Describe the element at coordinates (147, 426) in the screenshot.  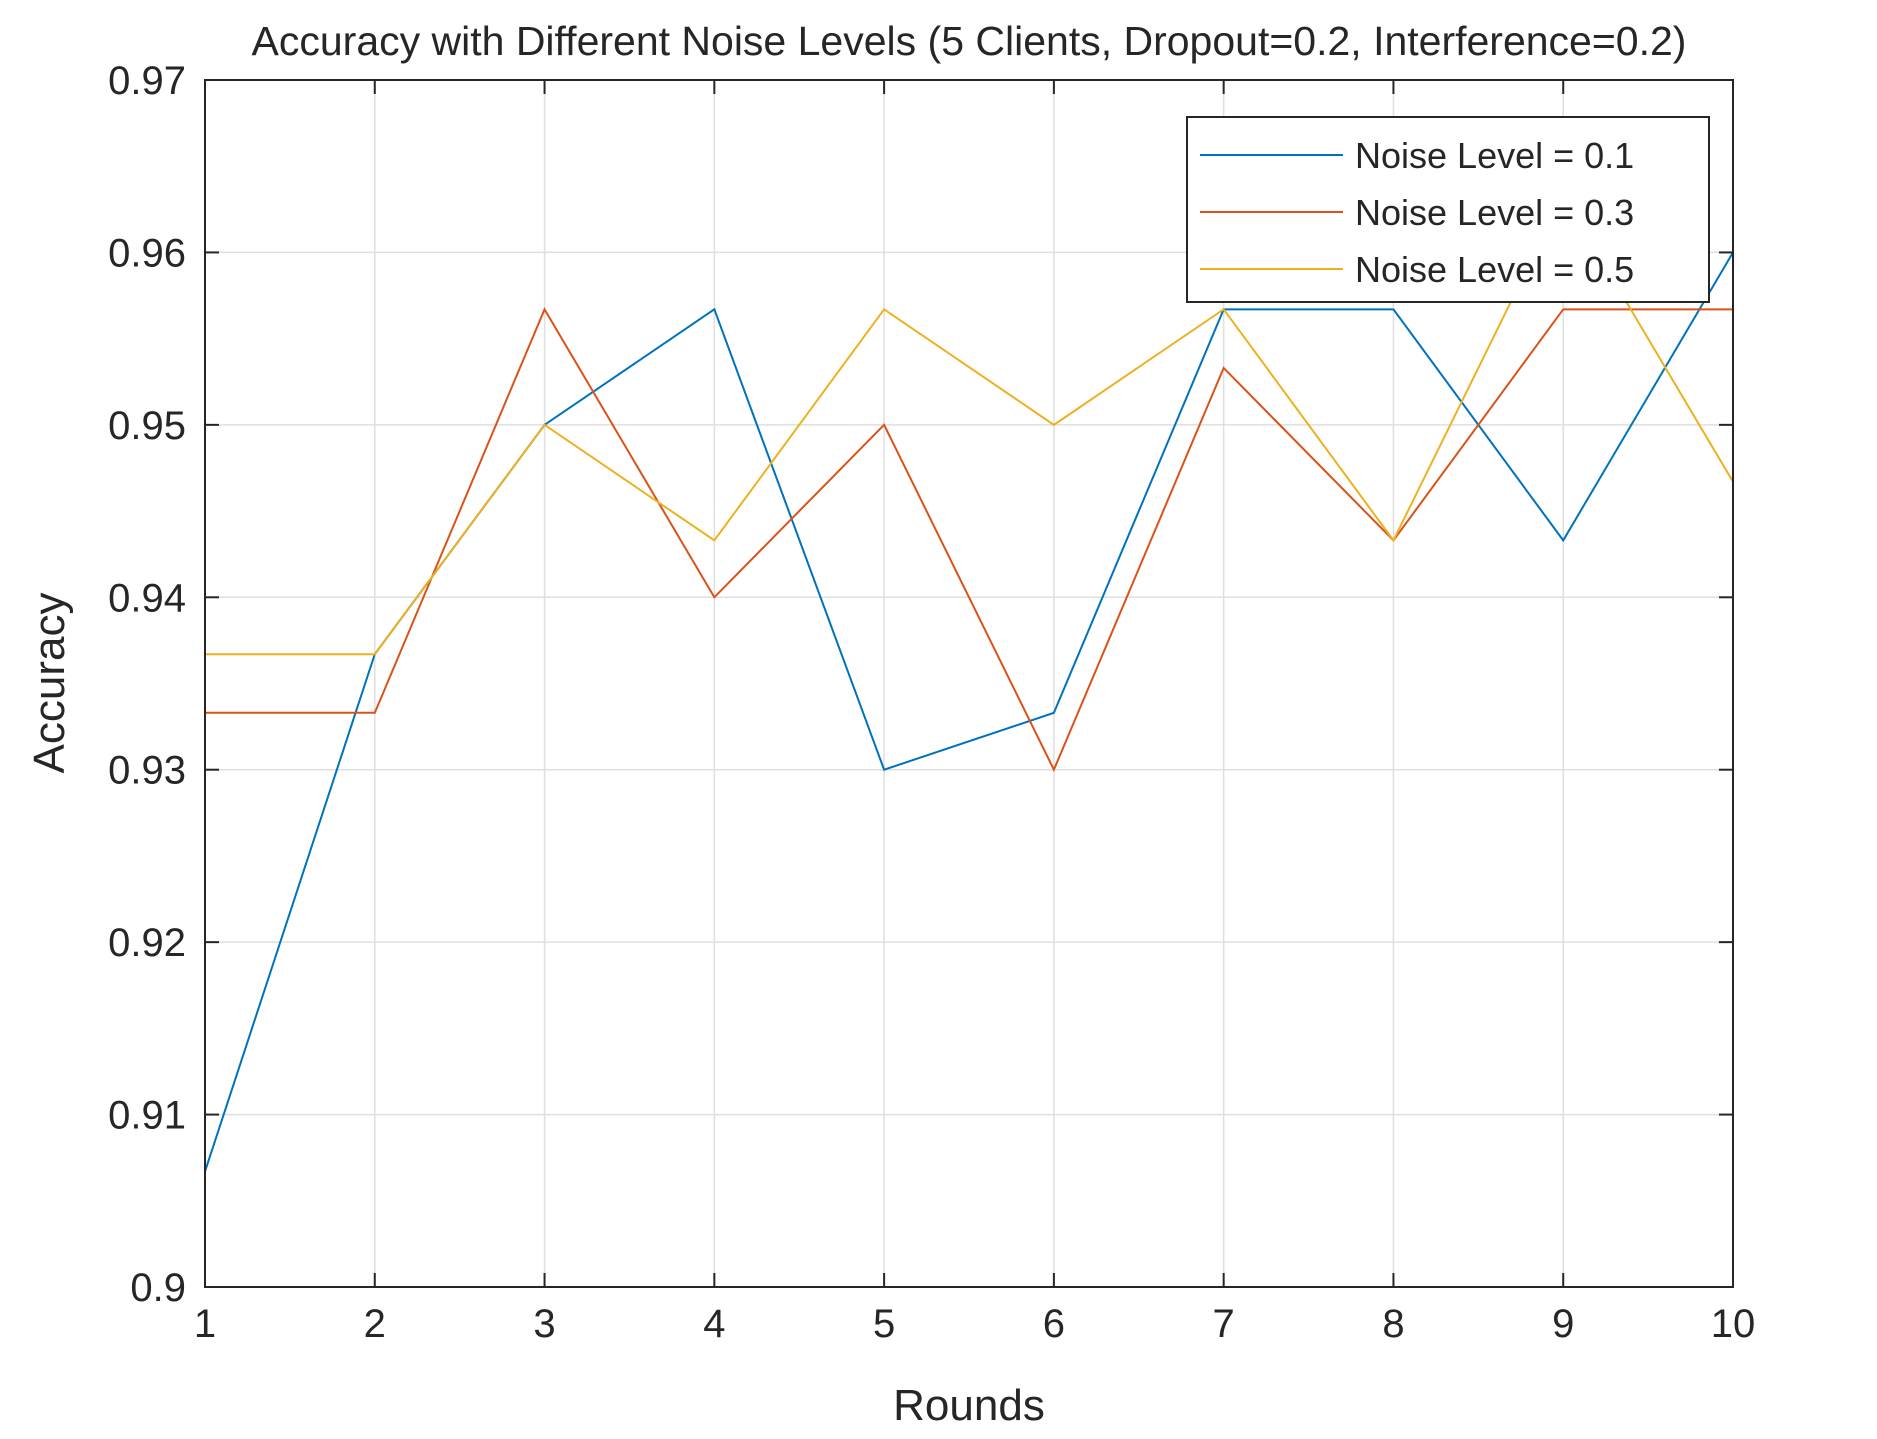
I see `y-tick-label: 0.95` at that location.